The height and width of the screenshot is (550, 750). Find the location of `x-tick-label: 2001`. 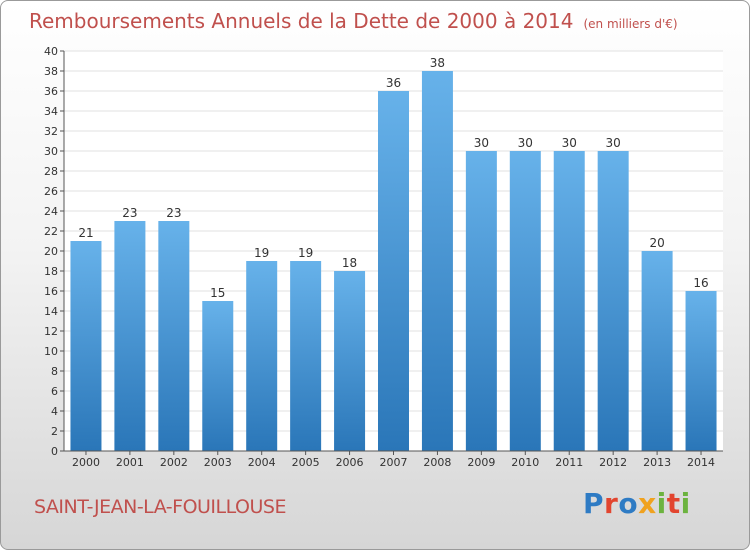

x-tick-label: 2001 is located at coordinates (130, 462).